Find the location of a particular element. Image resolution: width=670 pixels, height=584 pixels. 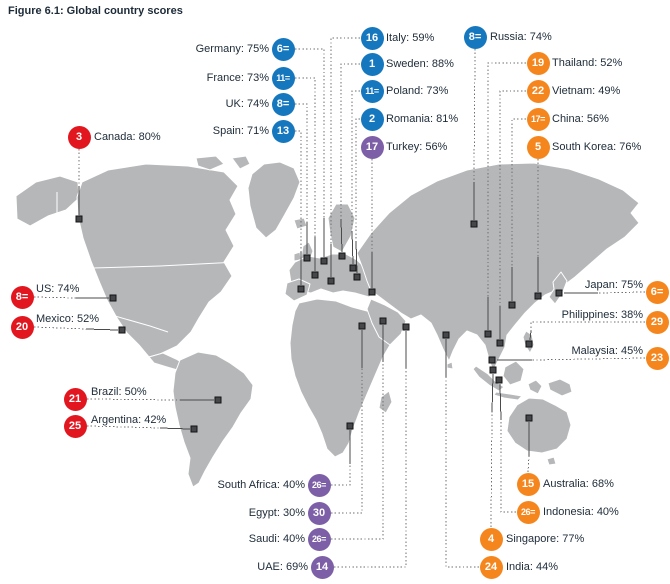

map-marker-uae is located at coordinates (406, 327).